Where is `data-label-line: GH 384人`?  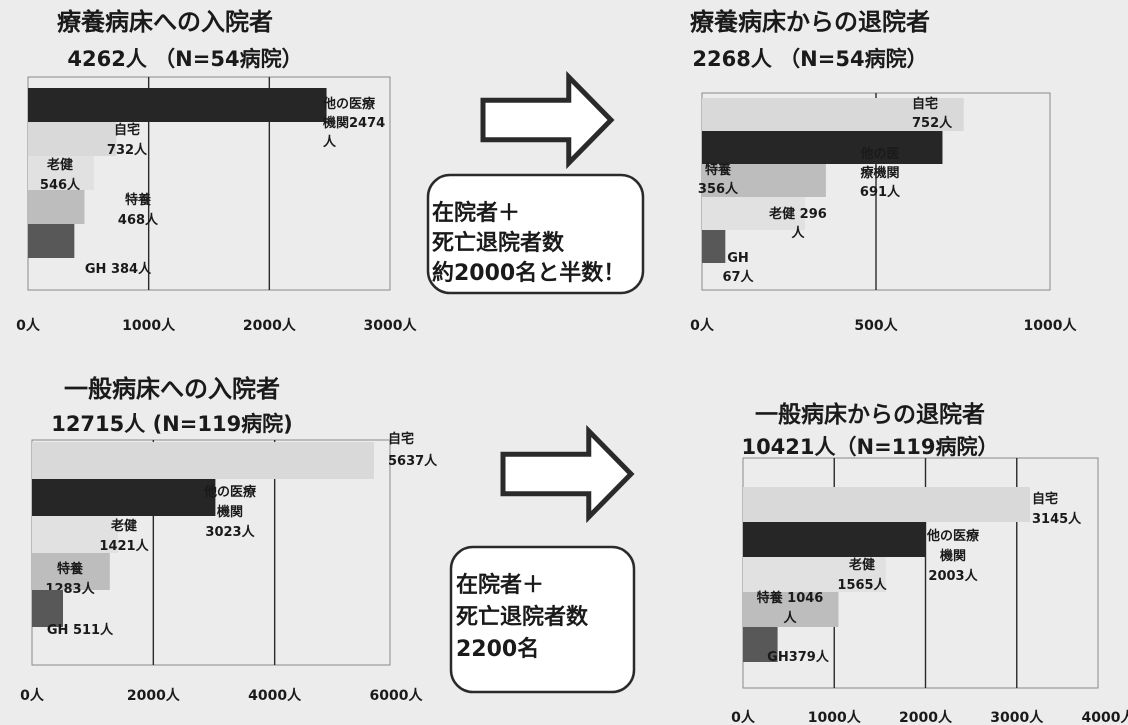 data-label-line: GH 384人 is located at coordinates (118, 269).